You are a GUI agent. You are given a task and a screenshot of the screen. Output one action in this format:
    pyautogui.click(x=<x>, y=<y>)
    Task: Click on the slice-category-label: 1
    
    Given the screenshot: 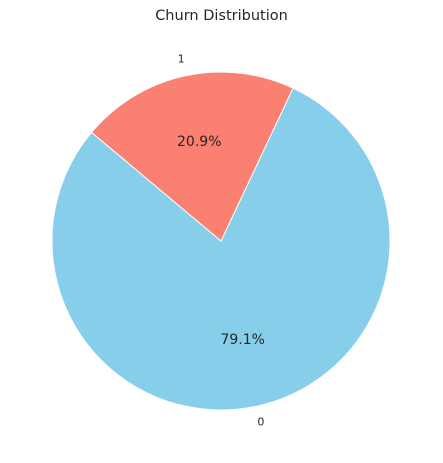 What is the action you would take?
    pyautogui.click(x=181, y=58)
    